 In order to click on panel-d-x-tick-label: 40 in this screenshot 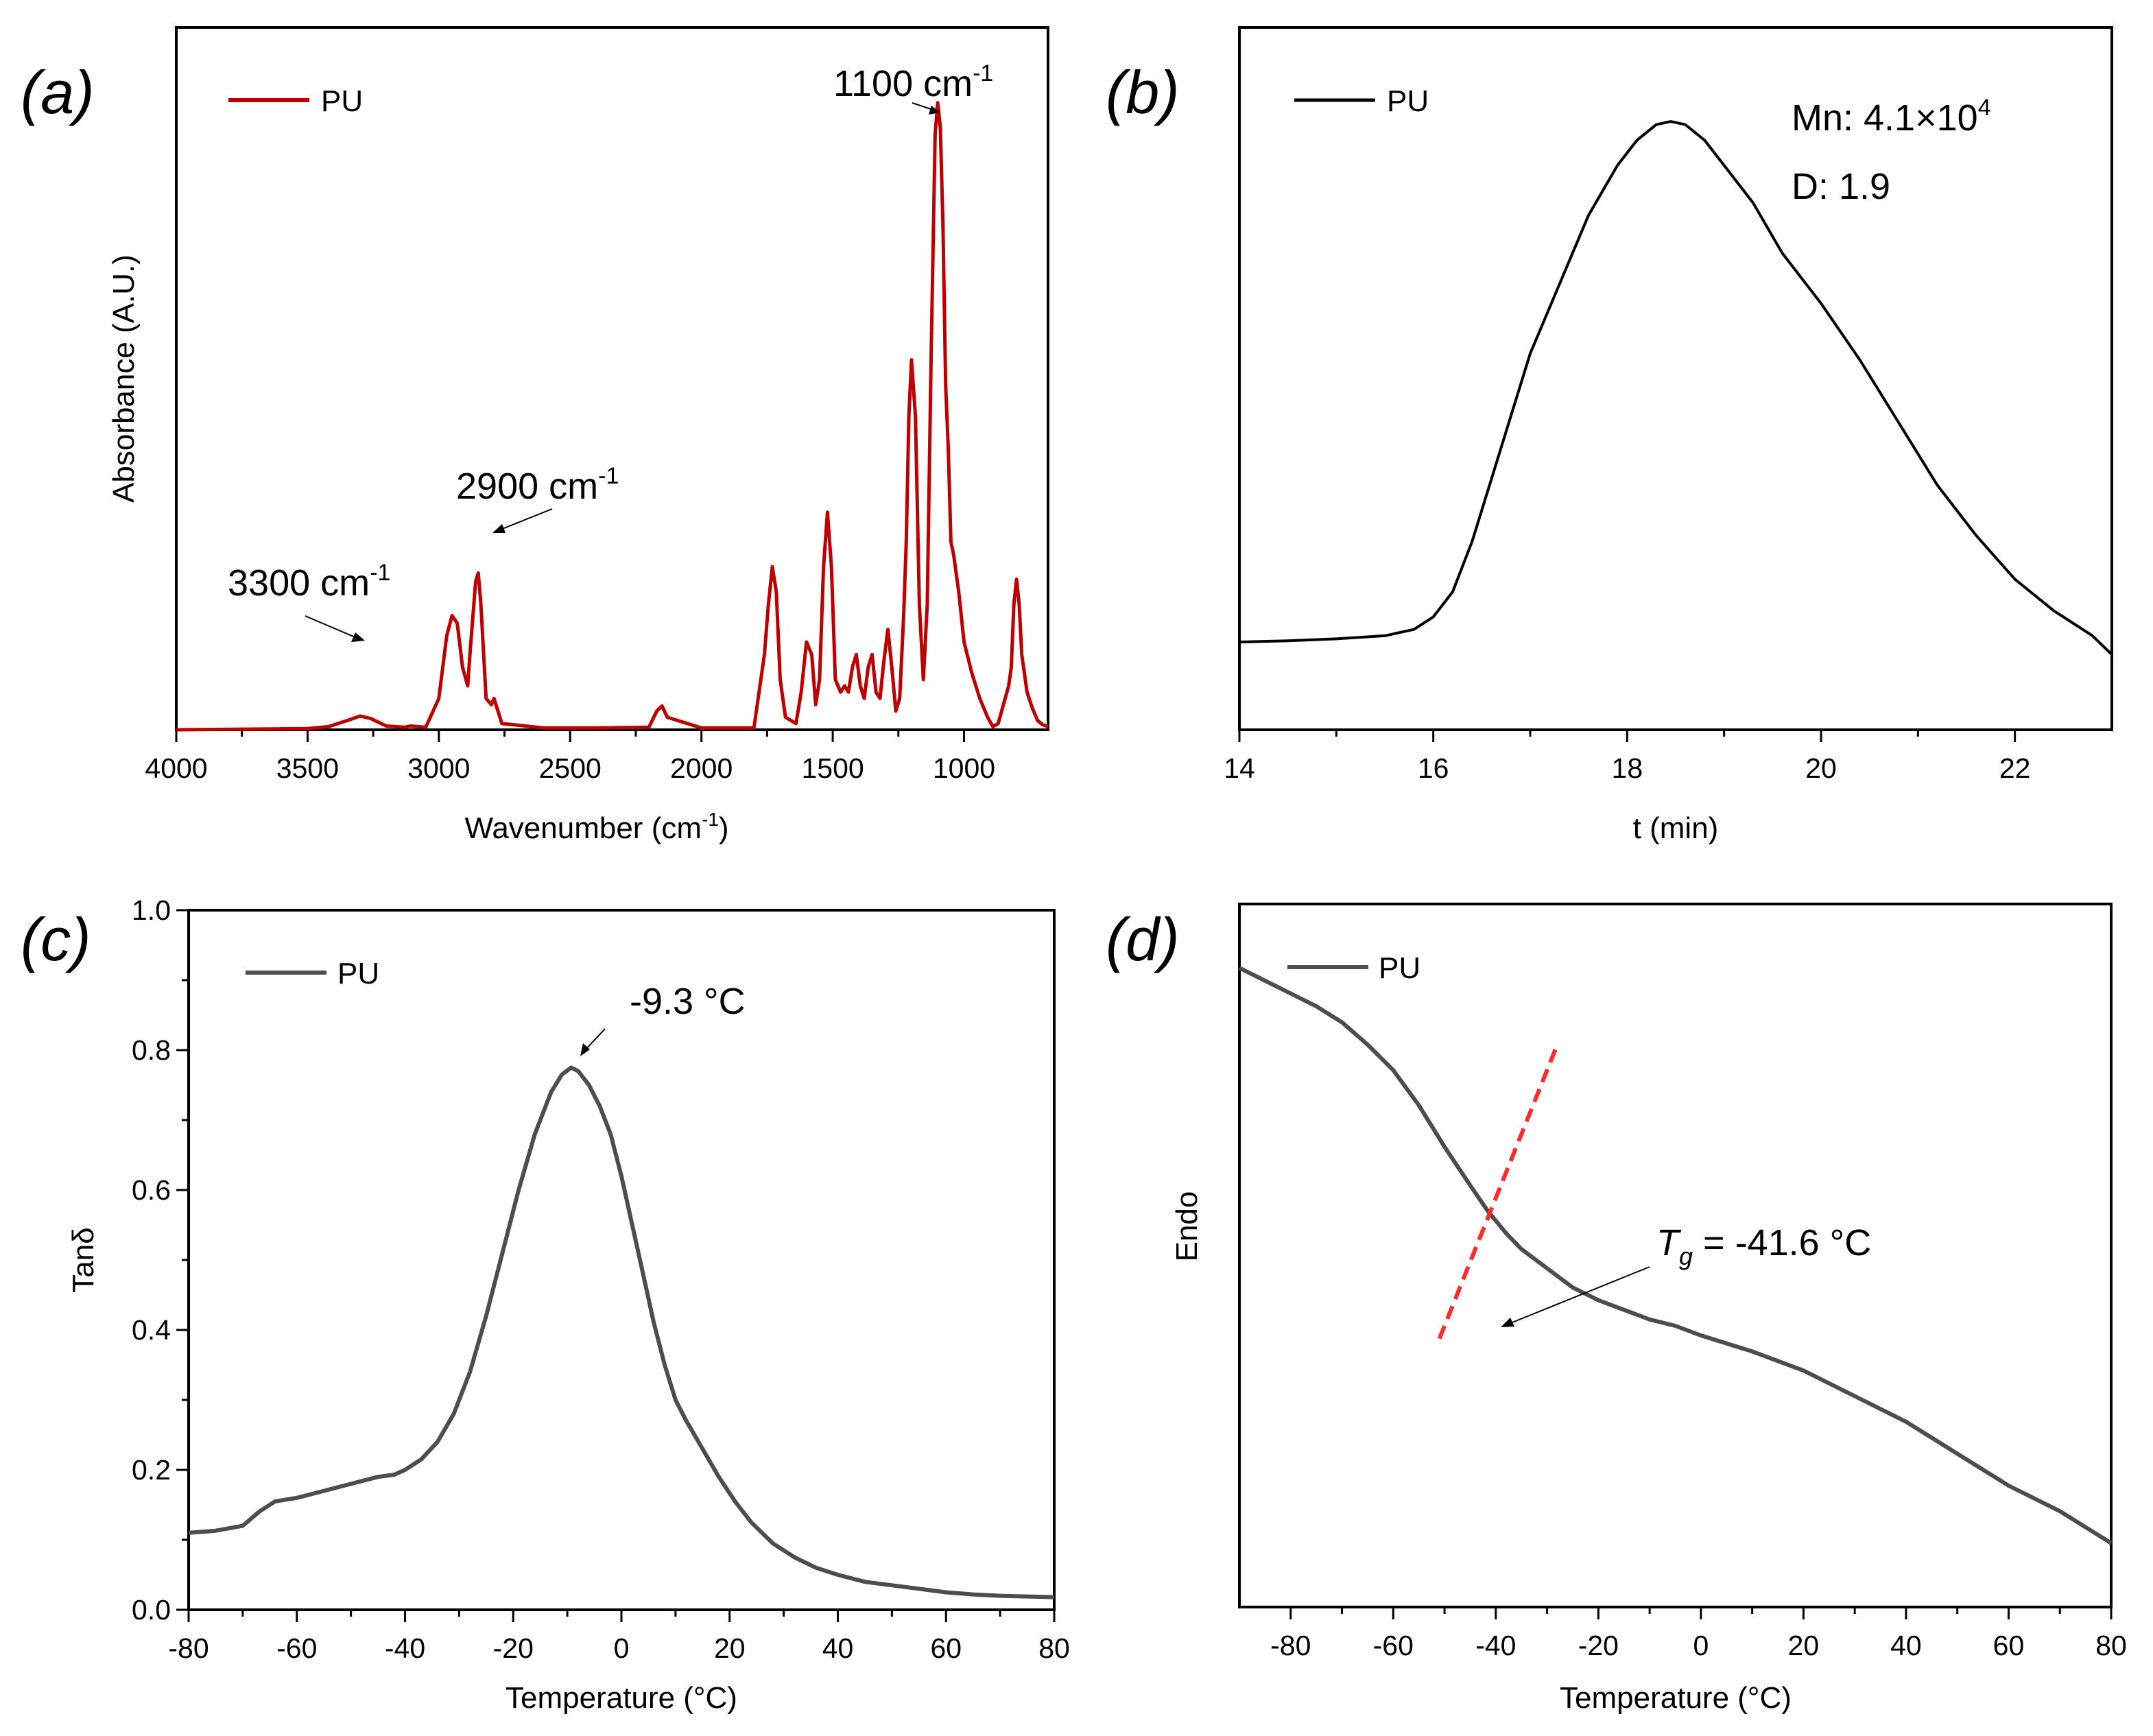, I will do `click(1906, 1645)`.